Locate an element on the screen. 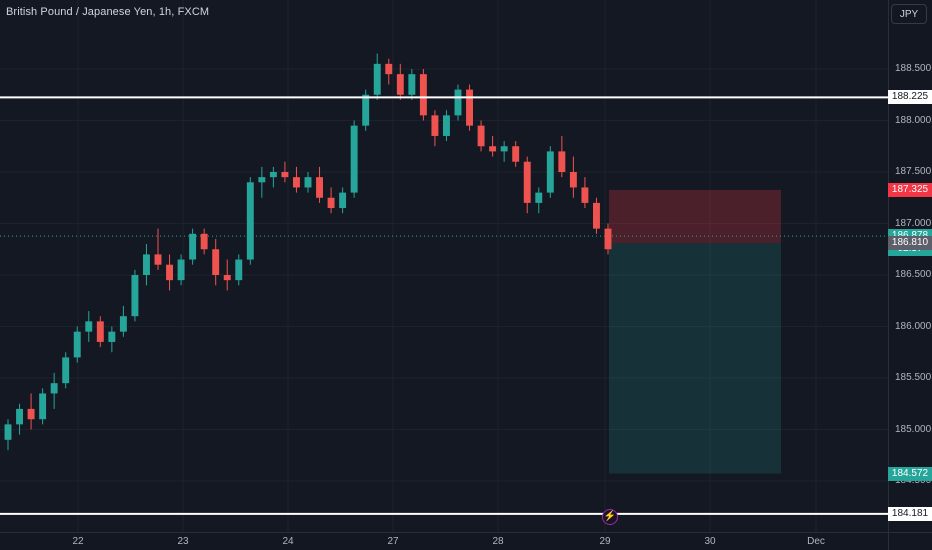 Image resolution: width=932 pixels, height=550 pixels. time-axis-label: 28 is located at coordinates (498, 541).